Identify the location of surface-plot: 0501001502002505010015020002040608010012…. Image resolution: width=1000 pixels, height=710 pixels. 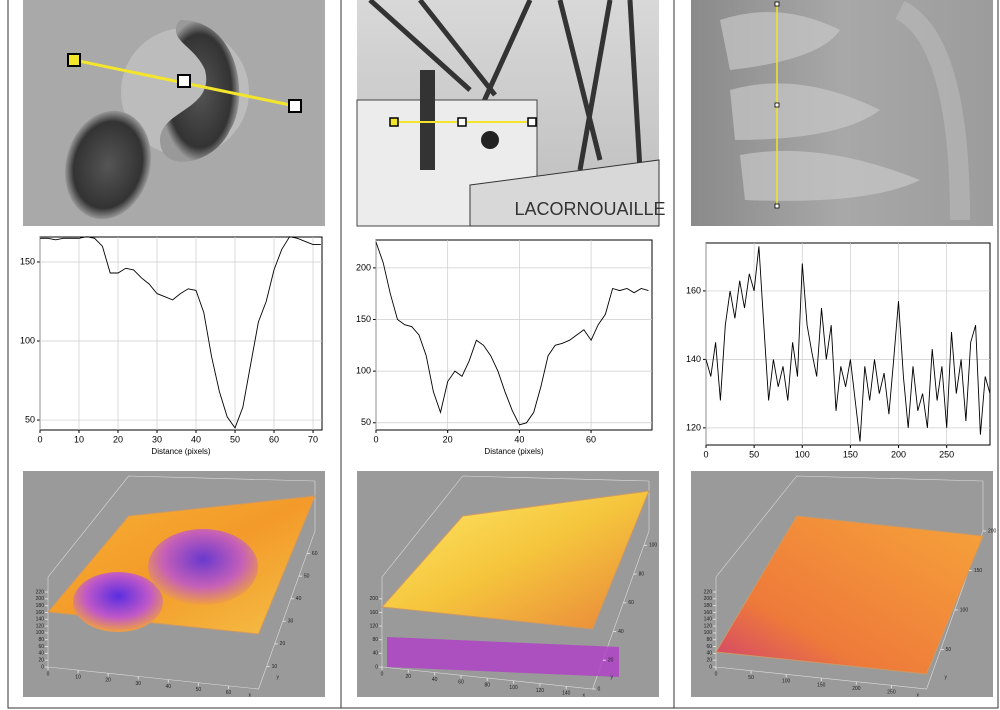
(844, 584).